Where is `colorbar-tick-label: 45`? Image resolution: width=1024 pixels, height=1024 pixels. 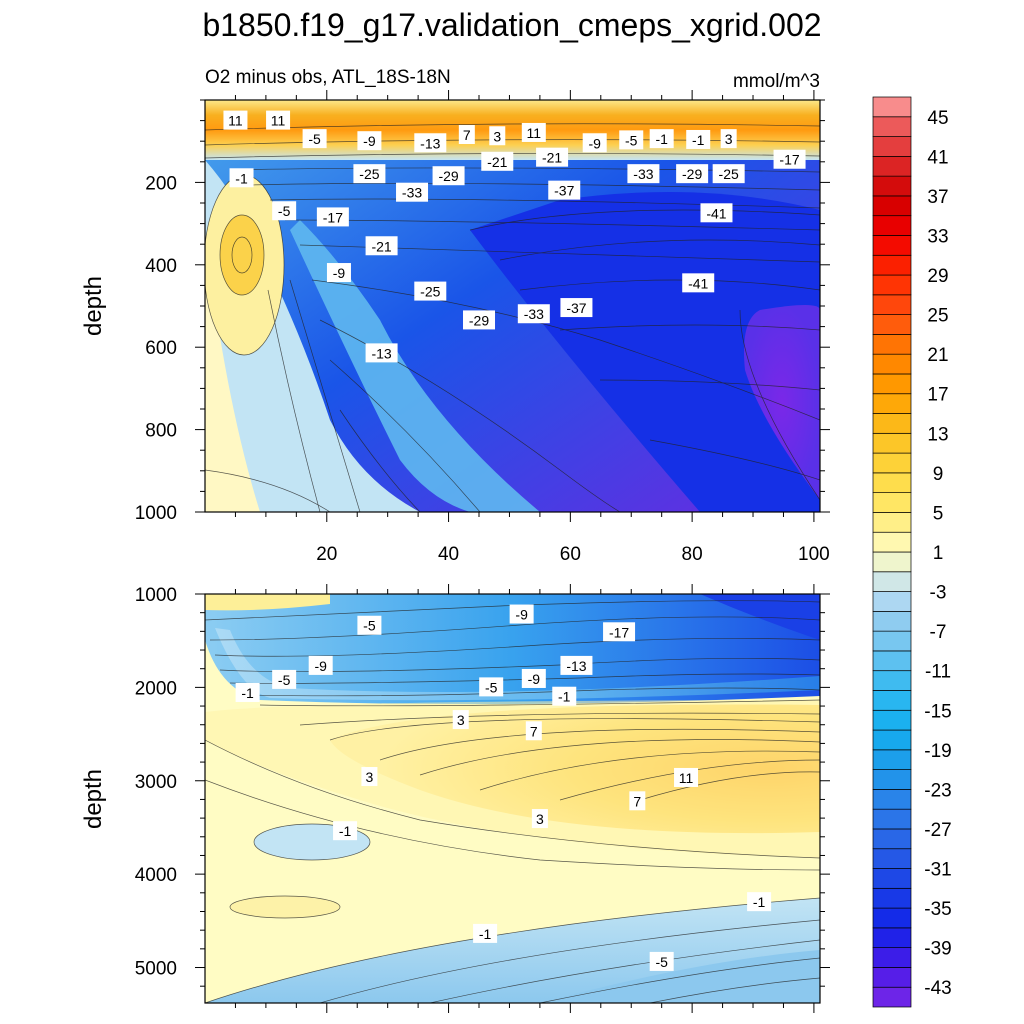 colorbar-tick-label: 45 is located at coordinates (937, 118).